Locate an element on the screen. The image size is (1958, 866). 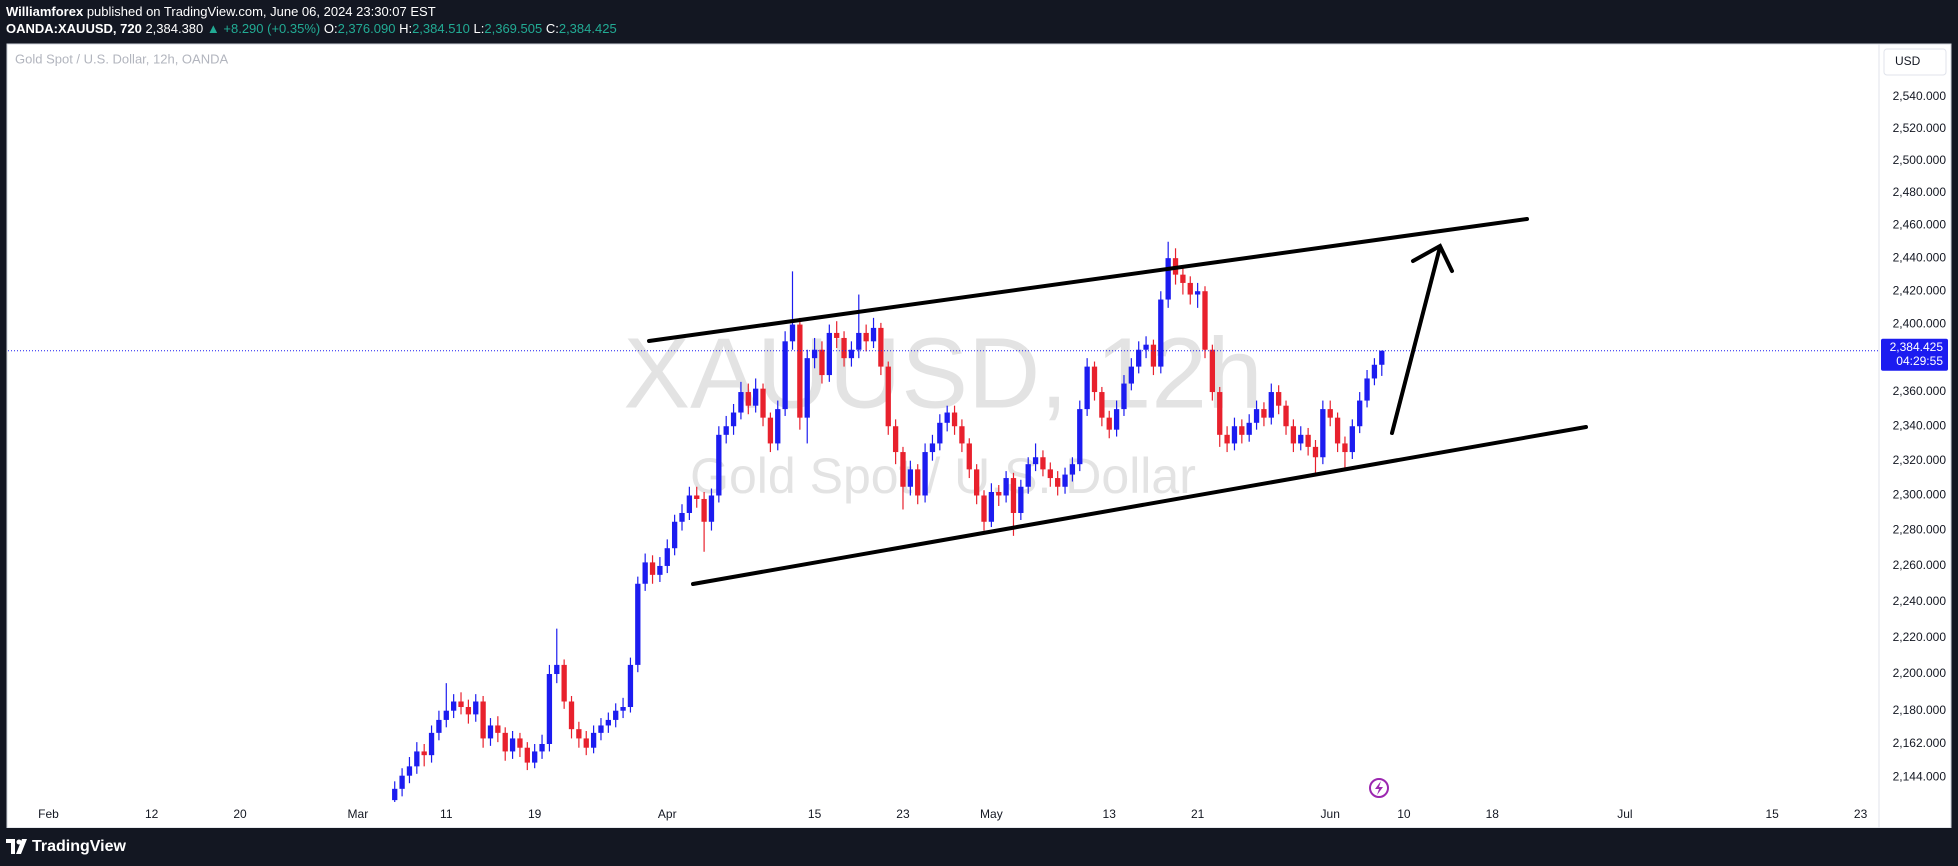
upper-trendline is located at coordinates (1088, 280).